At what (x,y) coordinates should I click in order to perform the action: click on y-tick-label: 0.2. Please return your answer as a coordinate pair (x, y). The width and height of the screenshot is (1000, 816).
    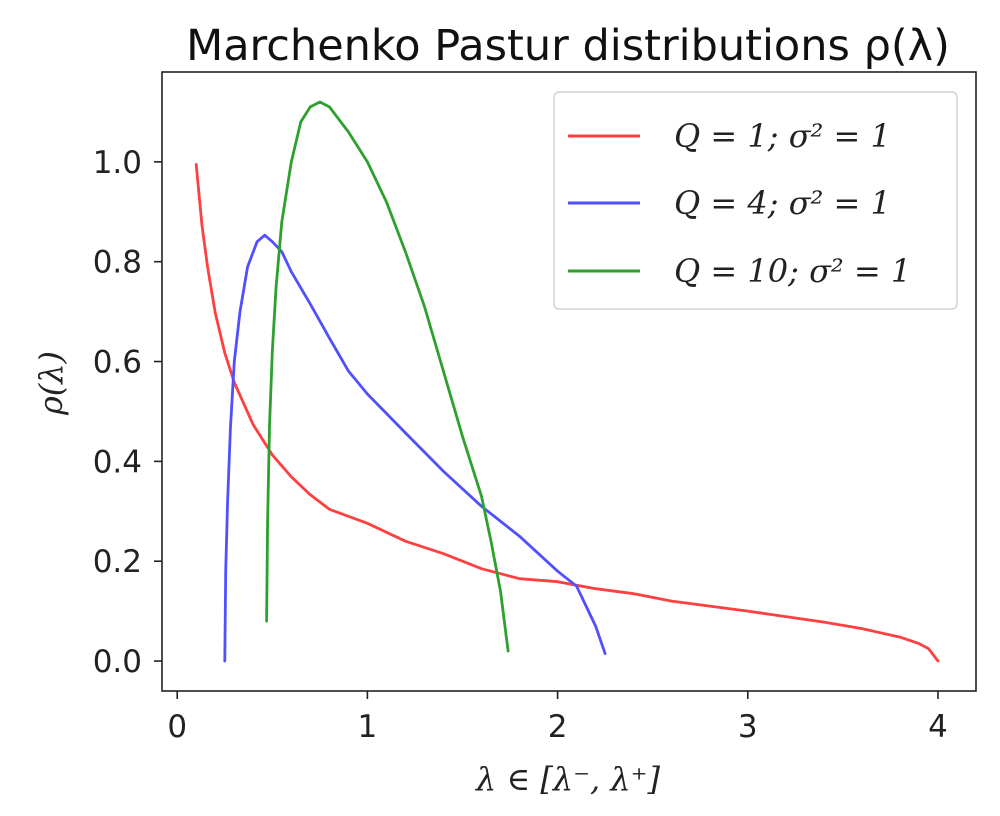
    Looking at the image, I should click on (117, 562).